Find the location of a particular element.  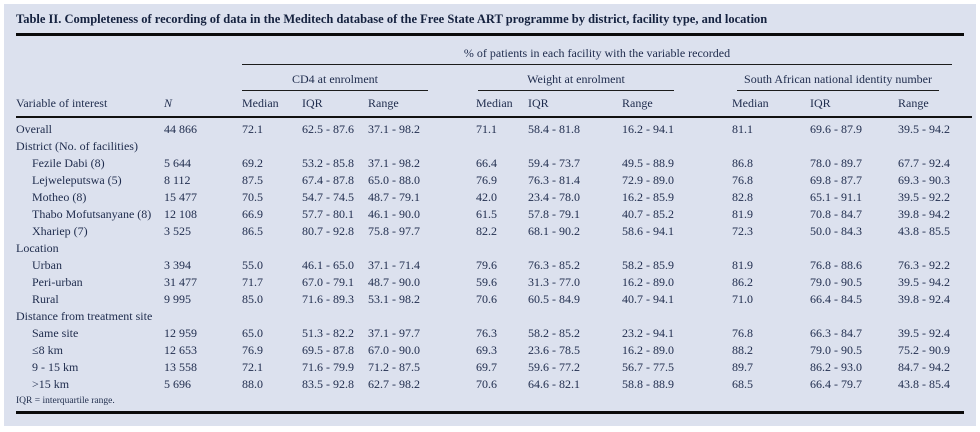

table-cell: 86.2 - 93.0 is located at coordinates (836, 367).